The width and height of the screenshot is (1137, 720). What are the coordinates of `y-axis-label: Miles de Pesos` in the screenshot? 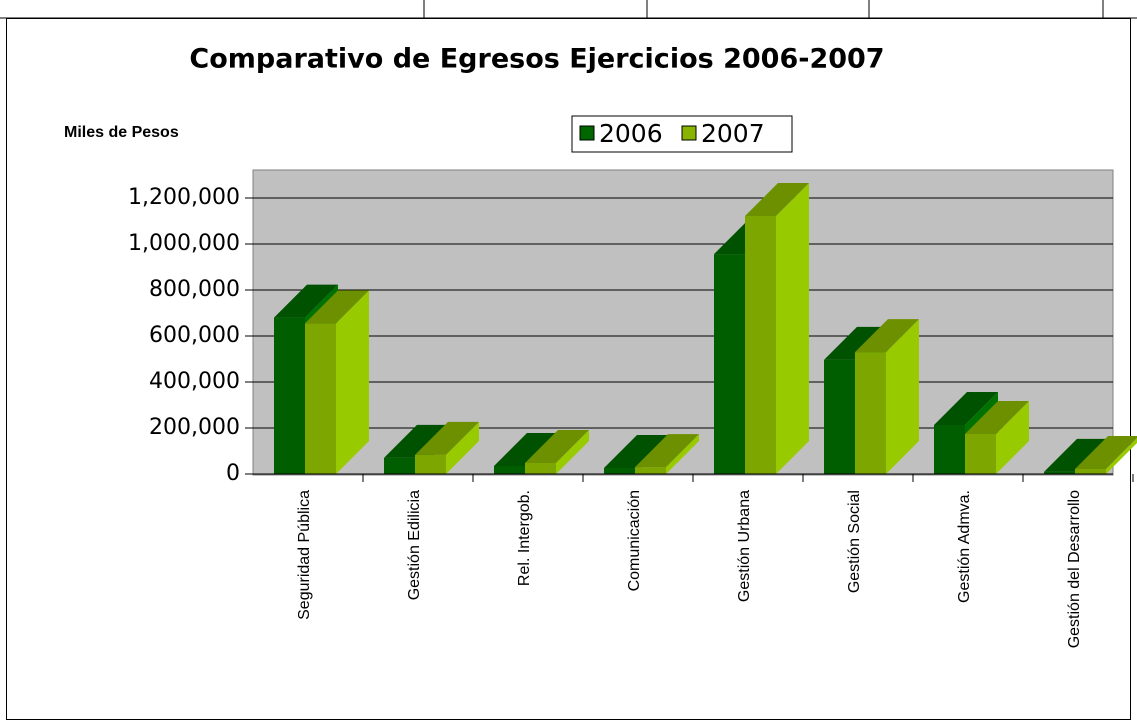 It's located at (121, 132).